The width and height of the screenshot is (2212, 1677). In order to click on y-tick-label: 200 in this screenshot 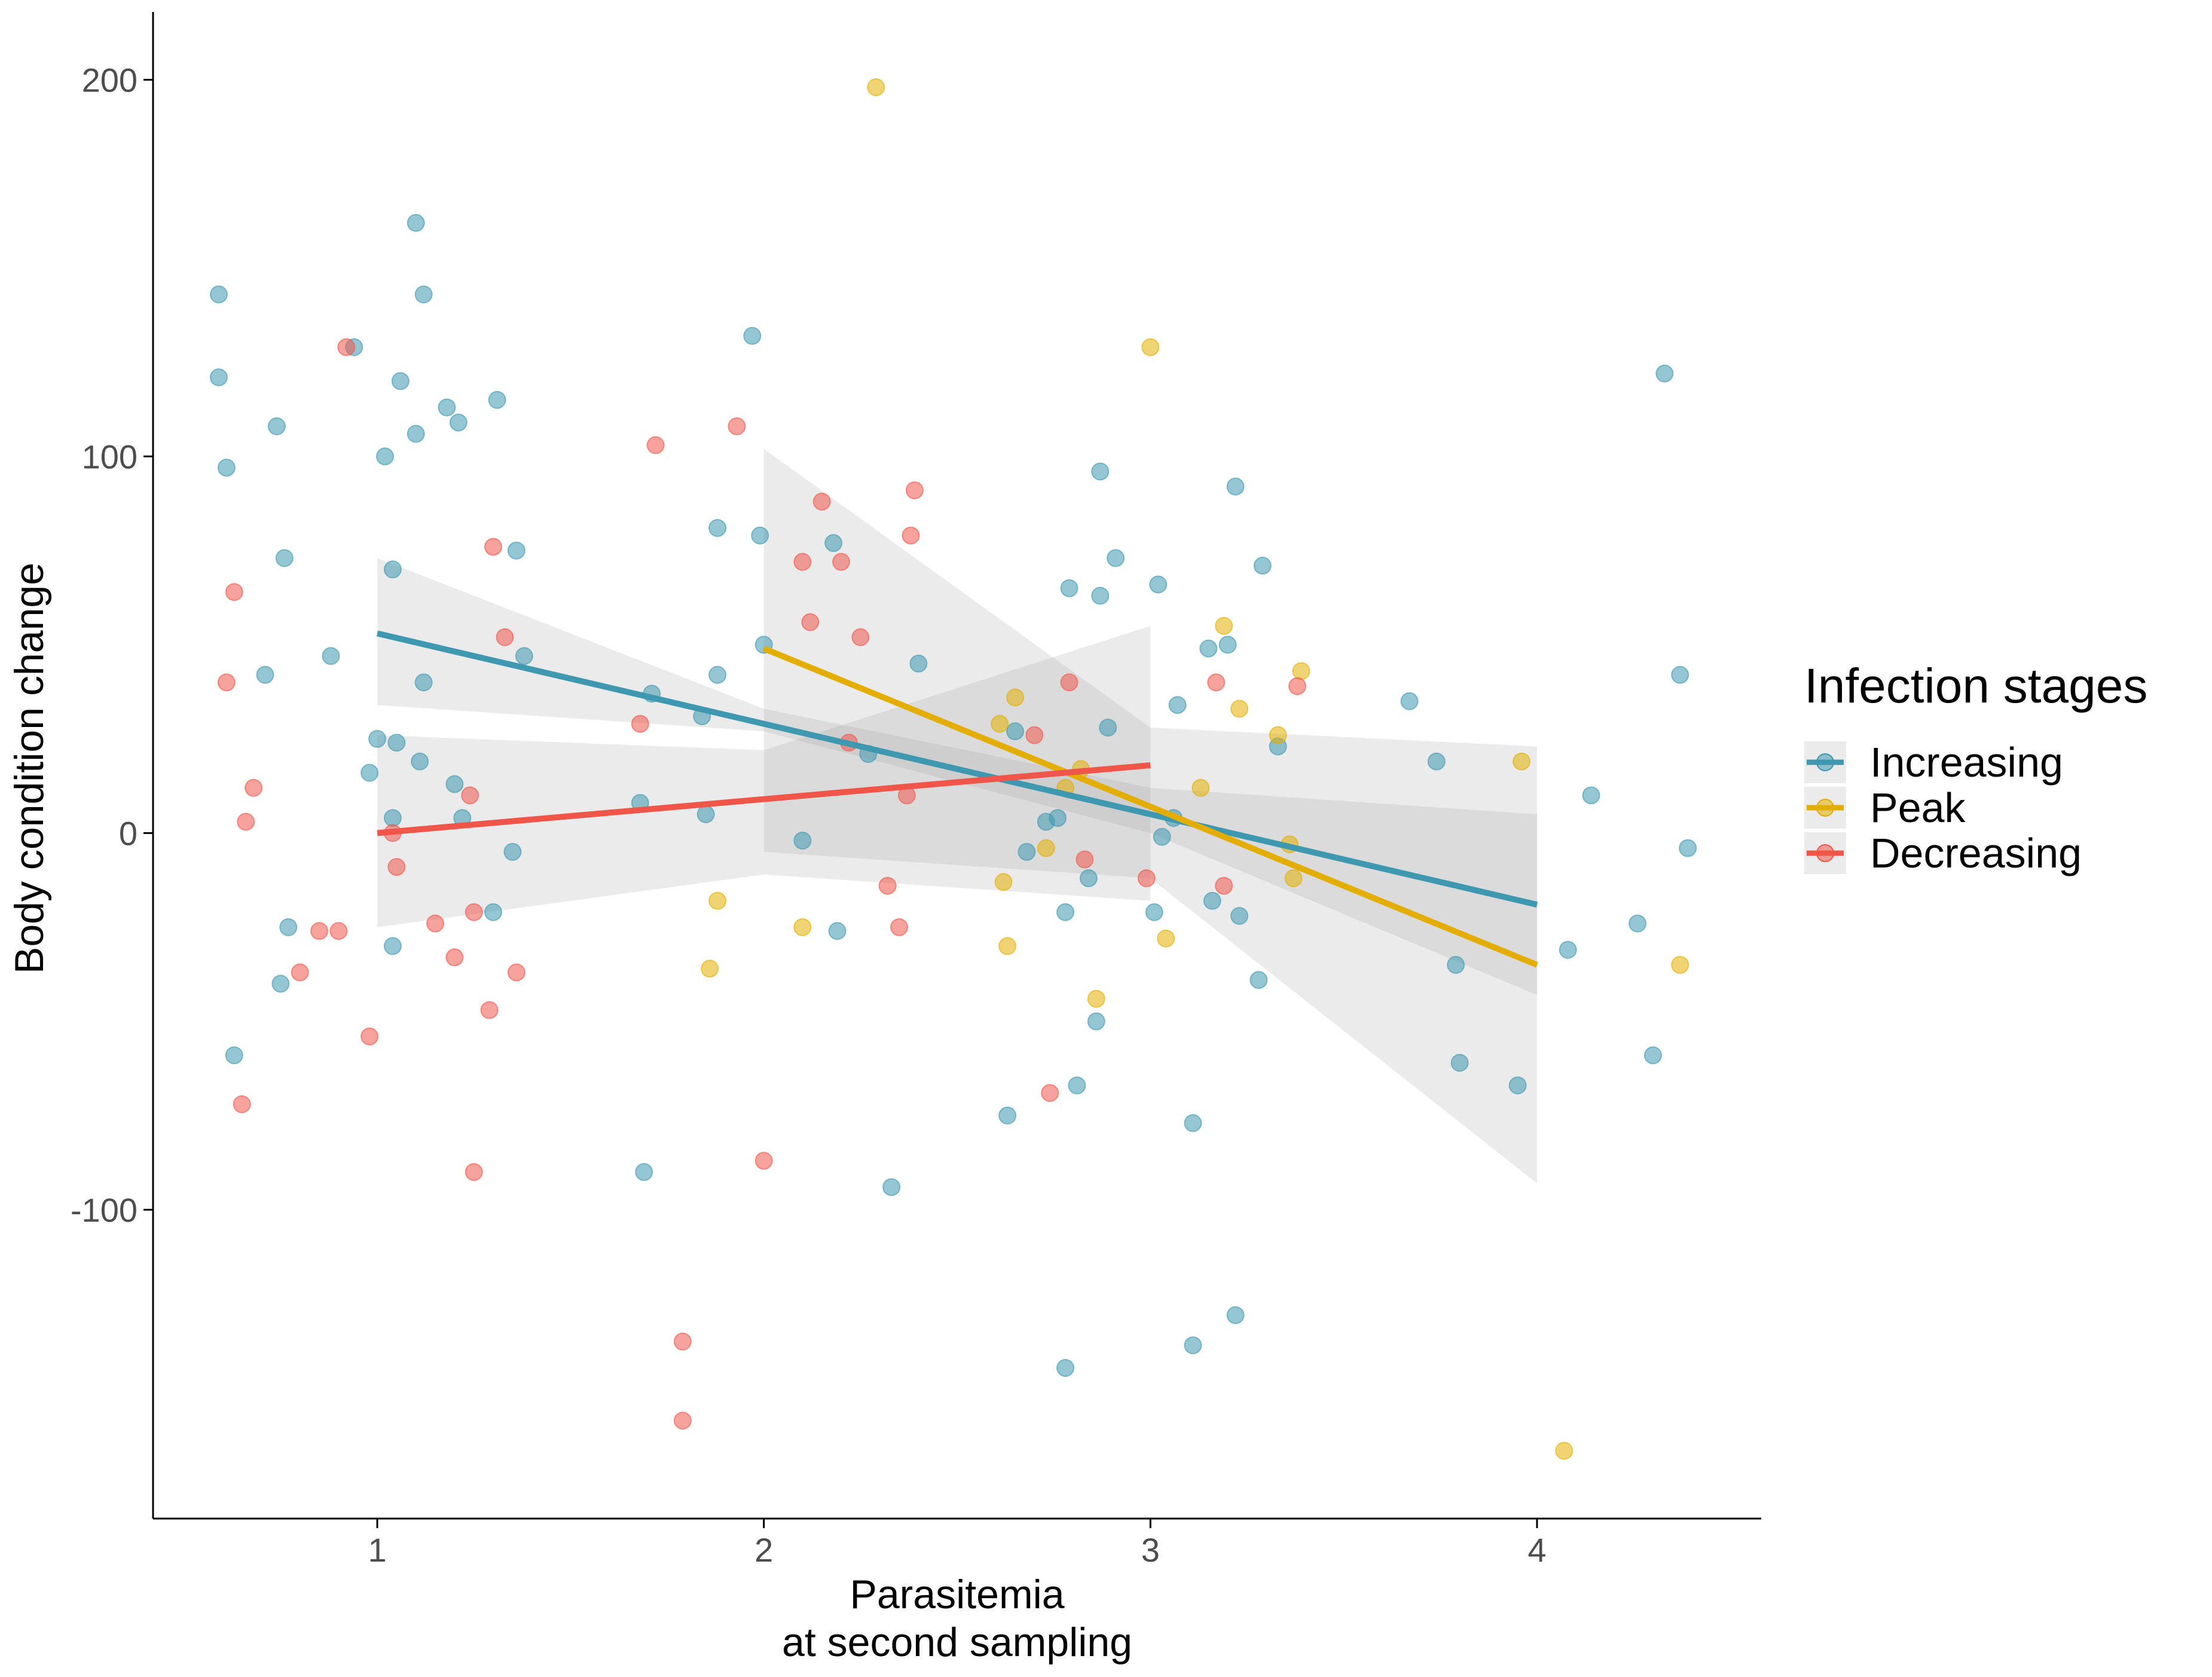, I will do `click(110, 80)`.